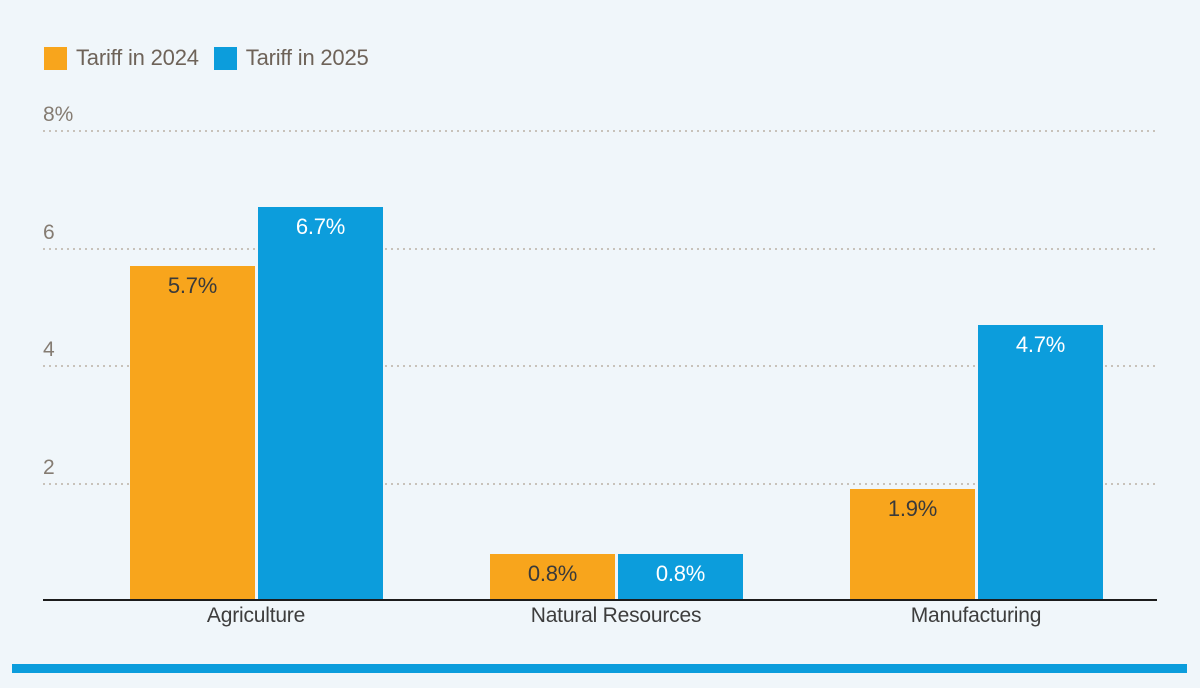  What do you see at coordinates (320, 226) in the screenshot?
I see `bar-value-label: 6.7%` at bounding box center [320, 226].